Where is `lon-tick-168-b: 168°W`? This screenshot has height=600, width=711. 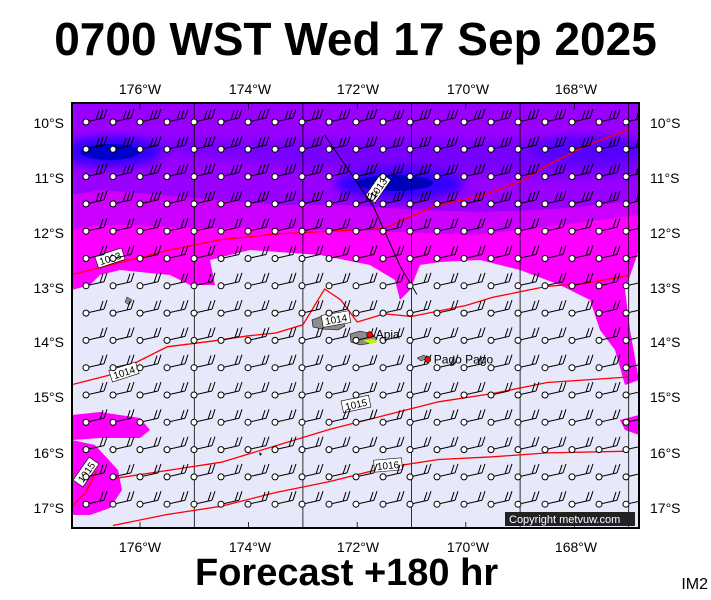
lon-tick-168-b: 168°W is located at coordinates (576, 547).